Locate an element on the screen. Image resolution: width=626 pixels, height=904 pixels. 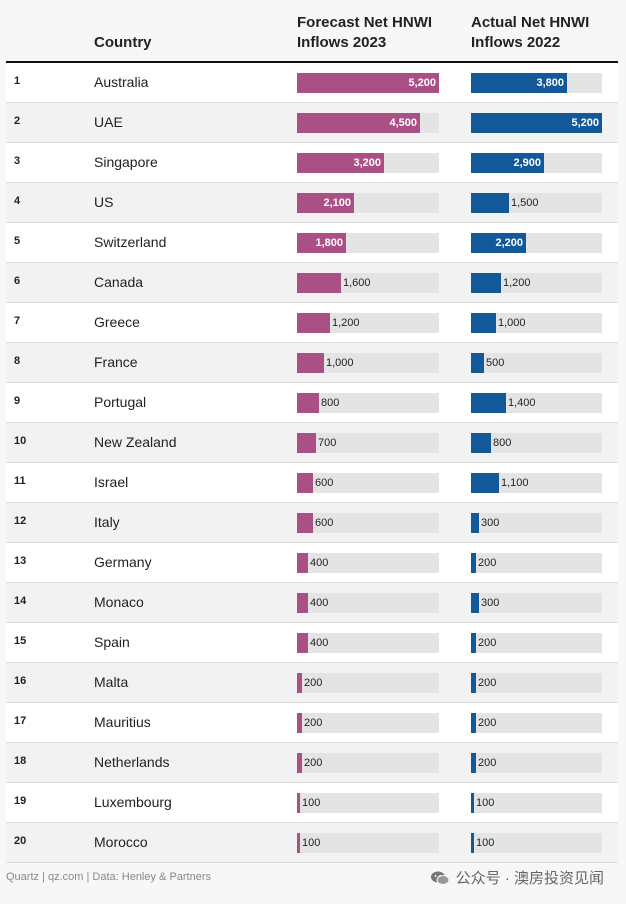
forecast-bar-track: 1,200 is located at coordinates (368, 323).